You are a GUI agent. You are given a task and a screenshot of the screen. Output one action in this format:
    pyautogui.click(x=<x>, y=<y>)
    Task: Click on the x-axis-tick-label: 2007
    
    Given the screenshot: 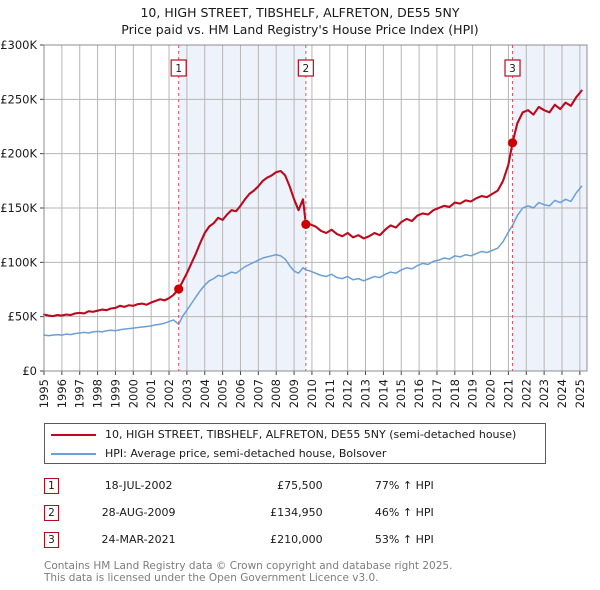 What is the action you would take?
    pyautogui.click(x=258, y=393)
    